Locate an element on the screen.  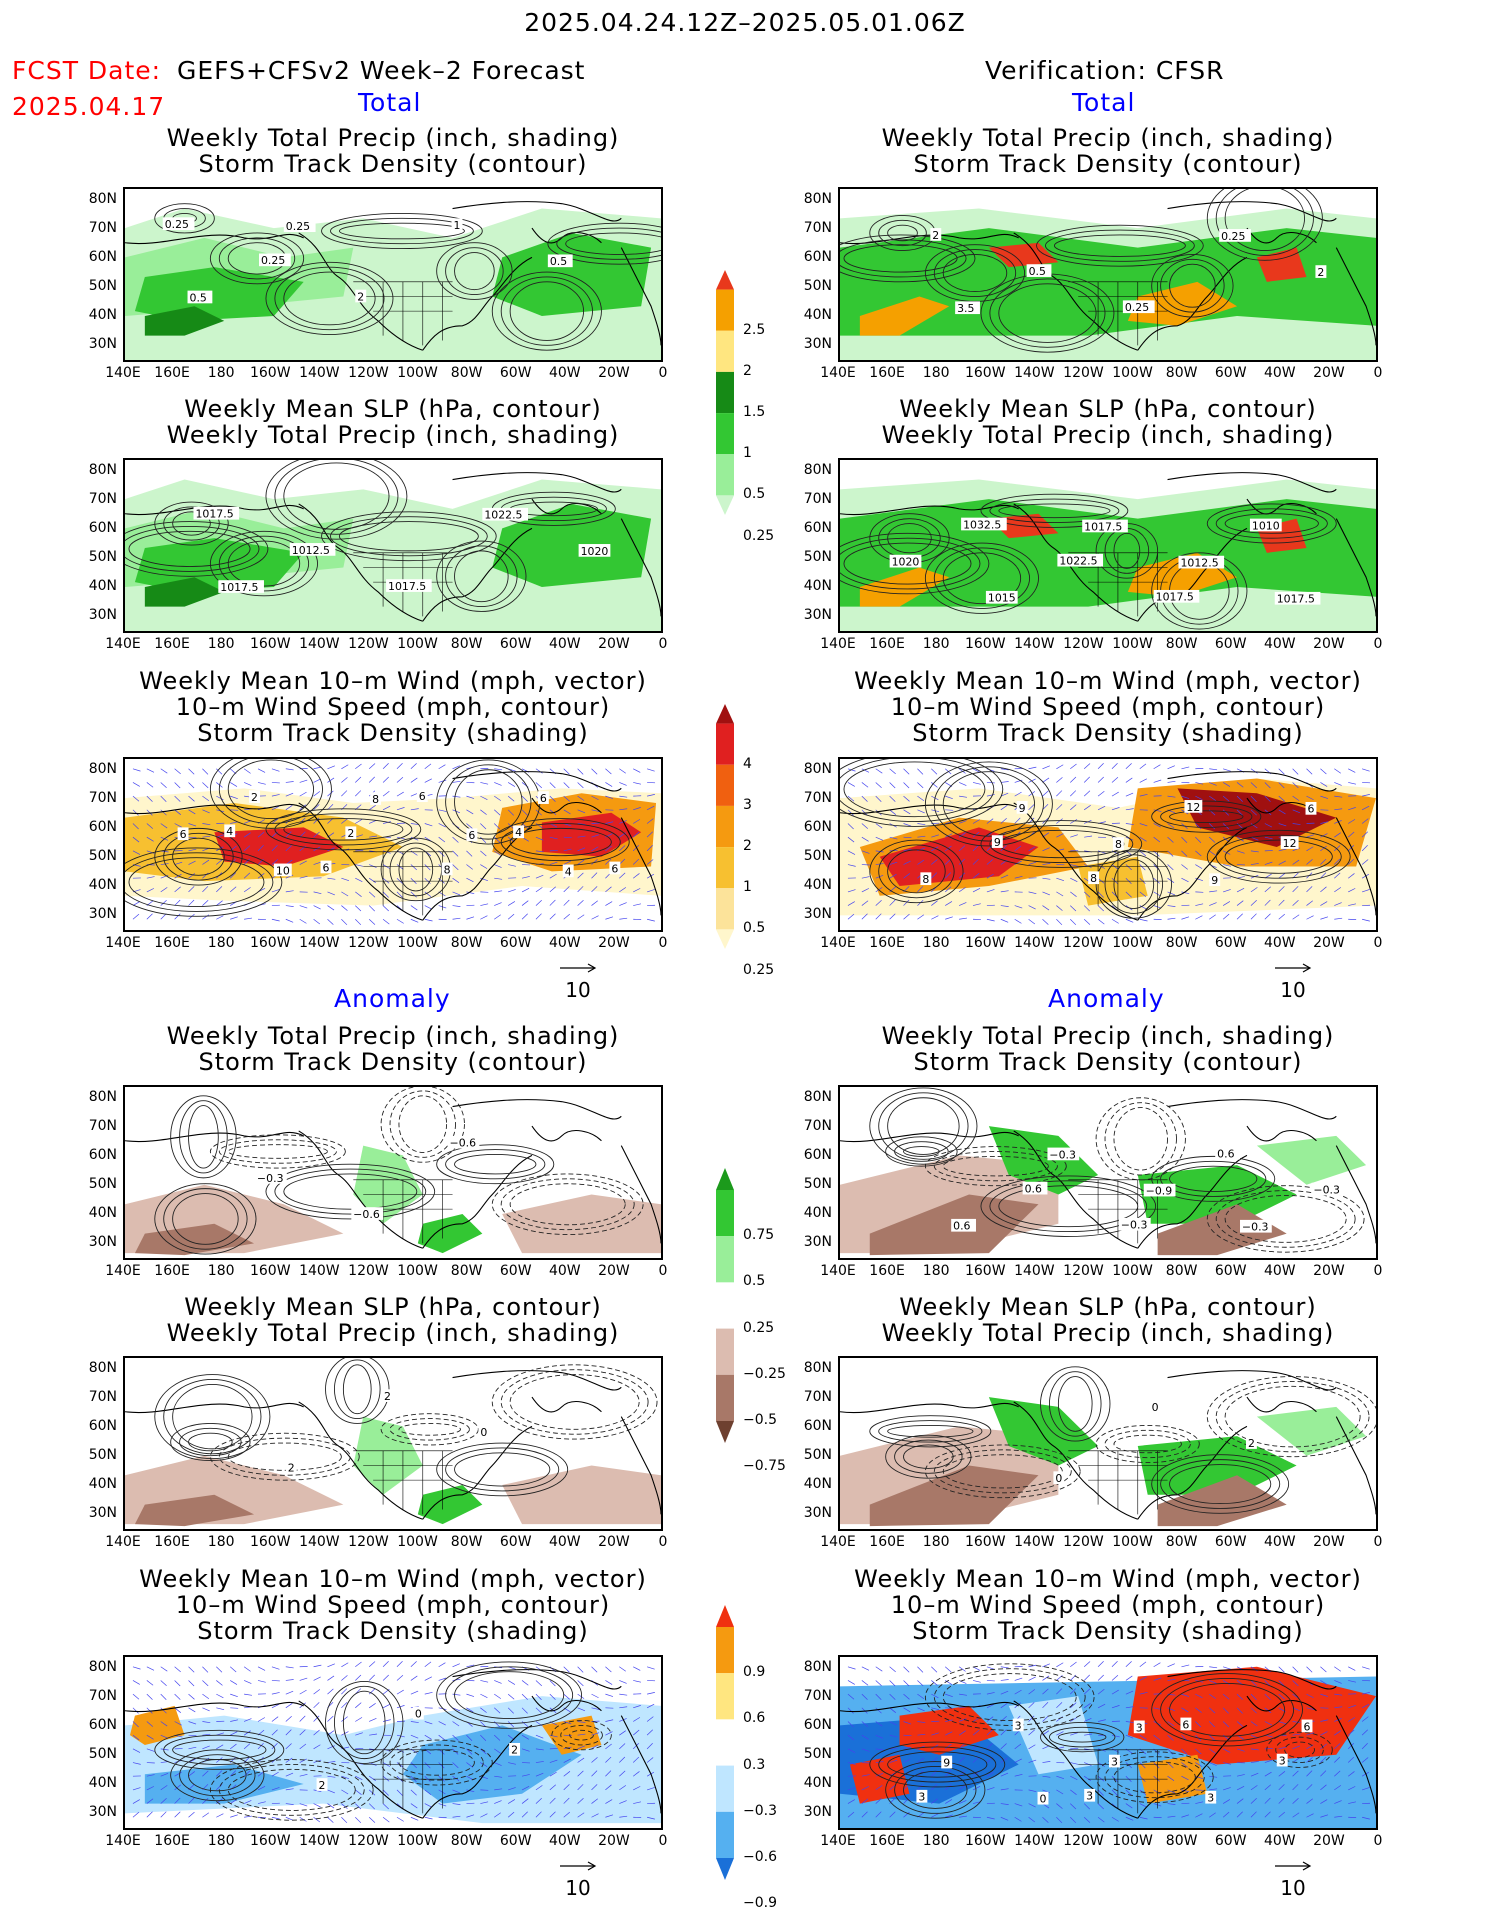
contour-label: 1012.5 is located at coordinates (311, 550).